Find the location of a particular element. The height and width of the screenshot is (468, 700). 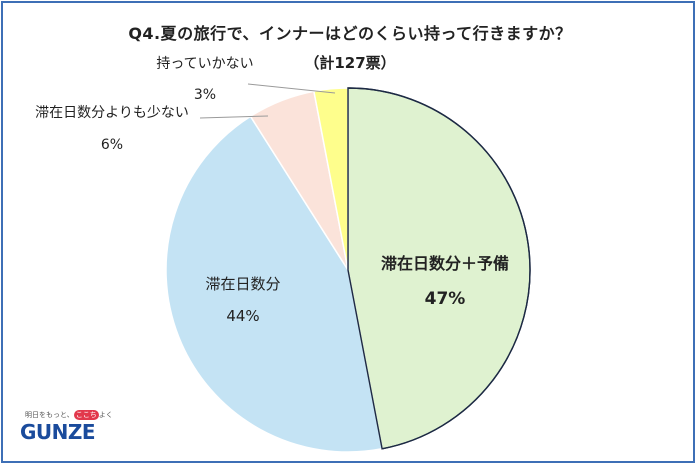

slice-category-label: 滞在日数分＋予備 is located at coordinates (445, 263).